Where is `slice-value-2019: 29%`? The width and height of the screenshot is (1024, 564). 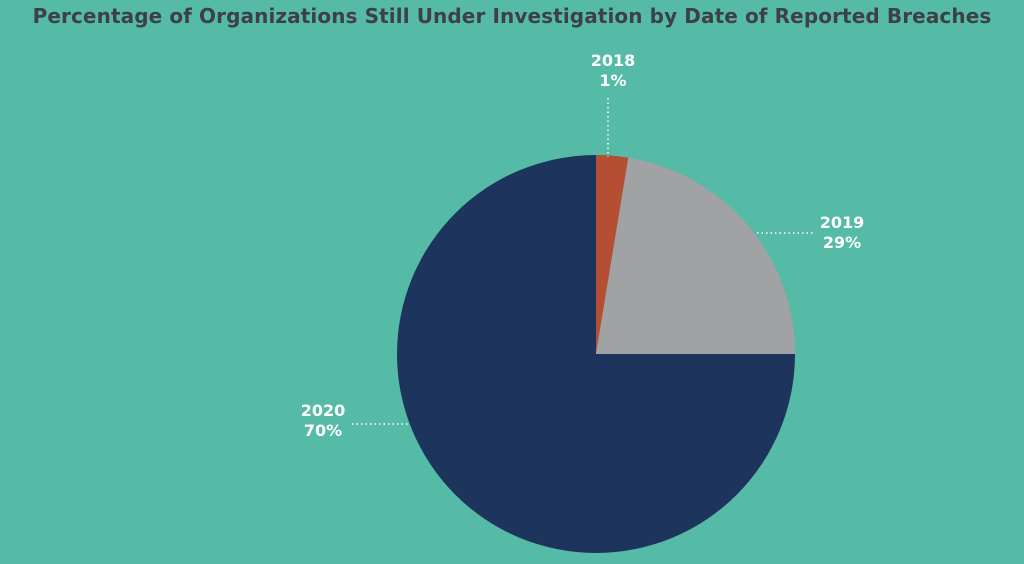 slice-value-2019: 29% is located at coordinates (842, 242).